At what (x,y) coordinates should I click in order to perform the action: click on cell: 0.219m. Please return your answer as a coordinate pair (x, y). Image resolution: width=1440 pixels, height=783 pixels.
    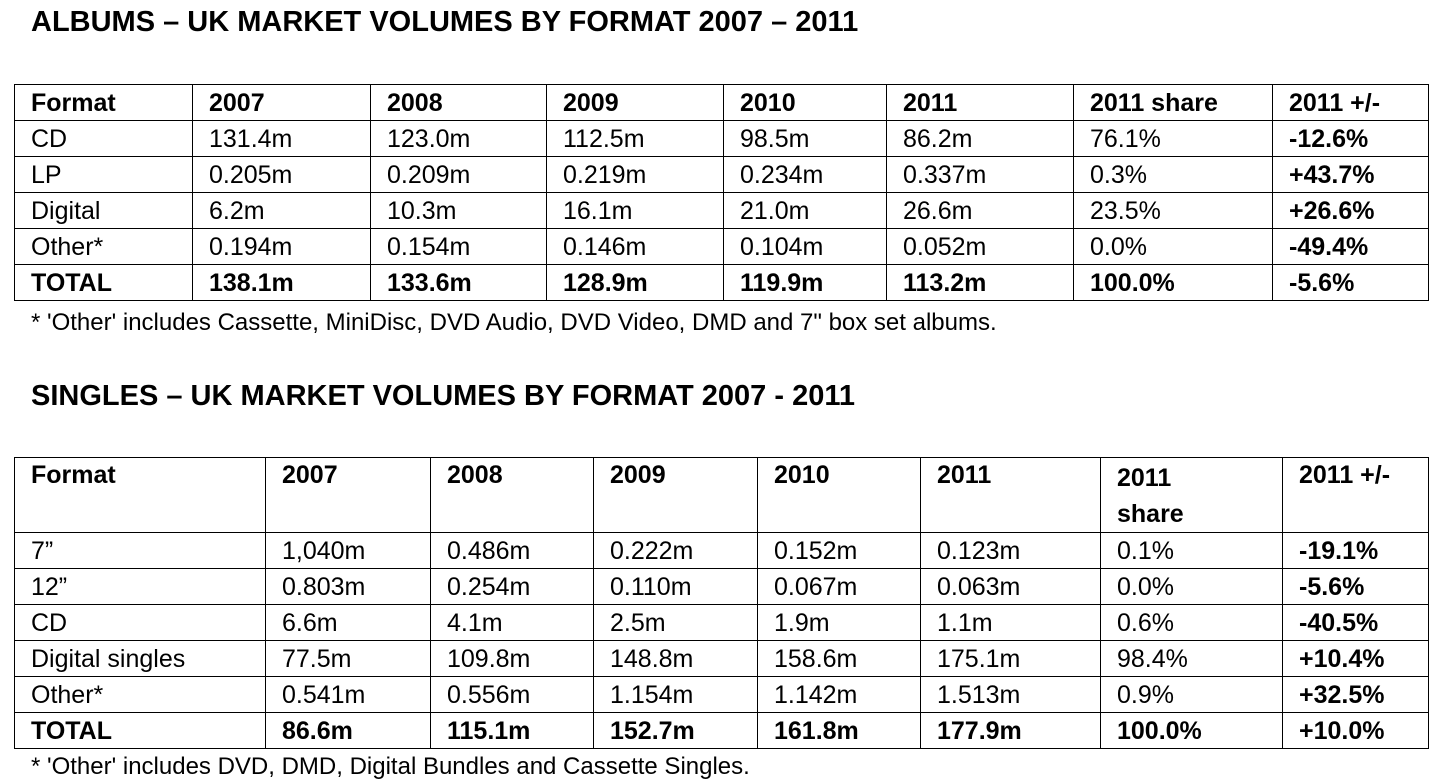
    Looking at the image, I should click on (635, 174).